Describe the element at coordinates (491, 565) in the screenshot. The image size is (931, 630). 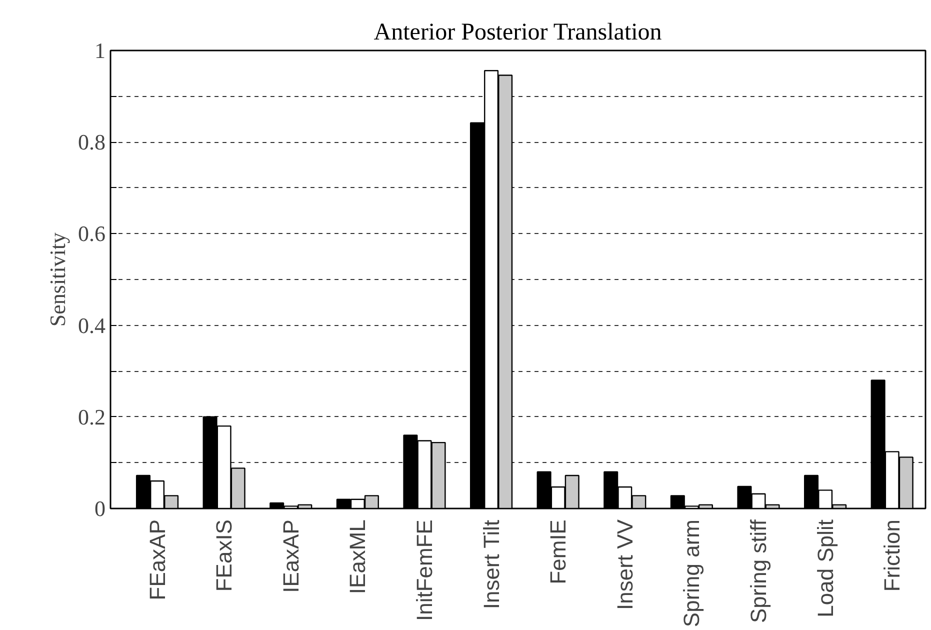
I see `x-tick-label: Insert Tilt` at that location.